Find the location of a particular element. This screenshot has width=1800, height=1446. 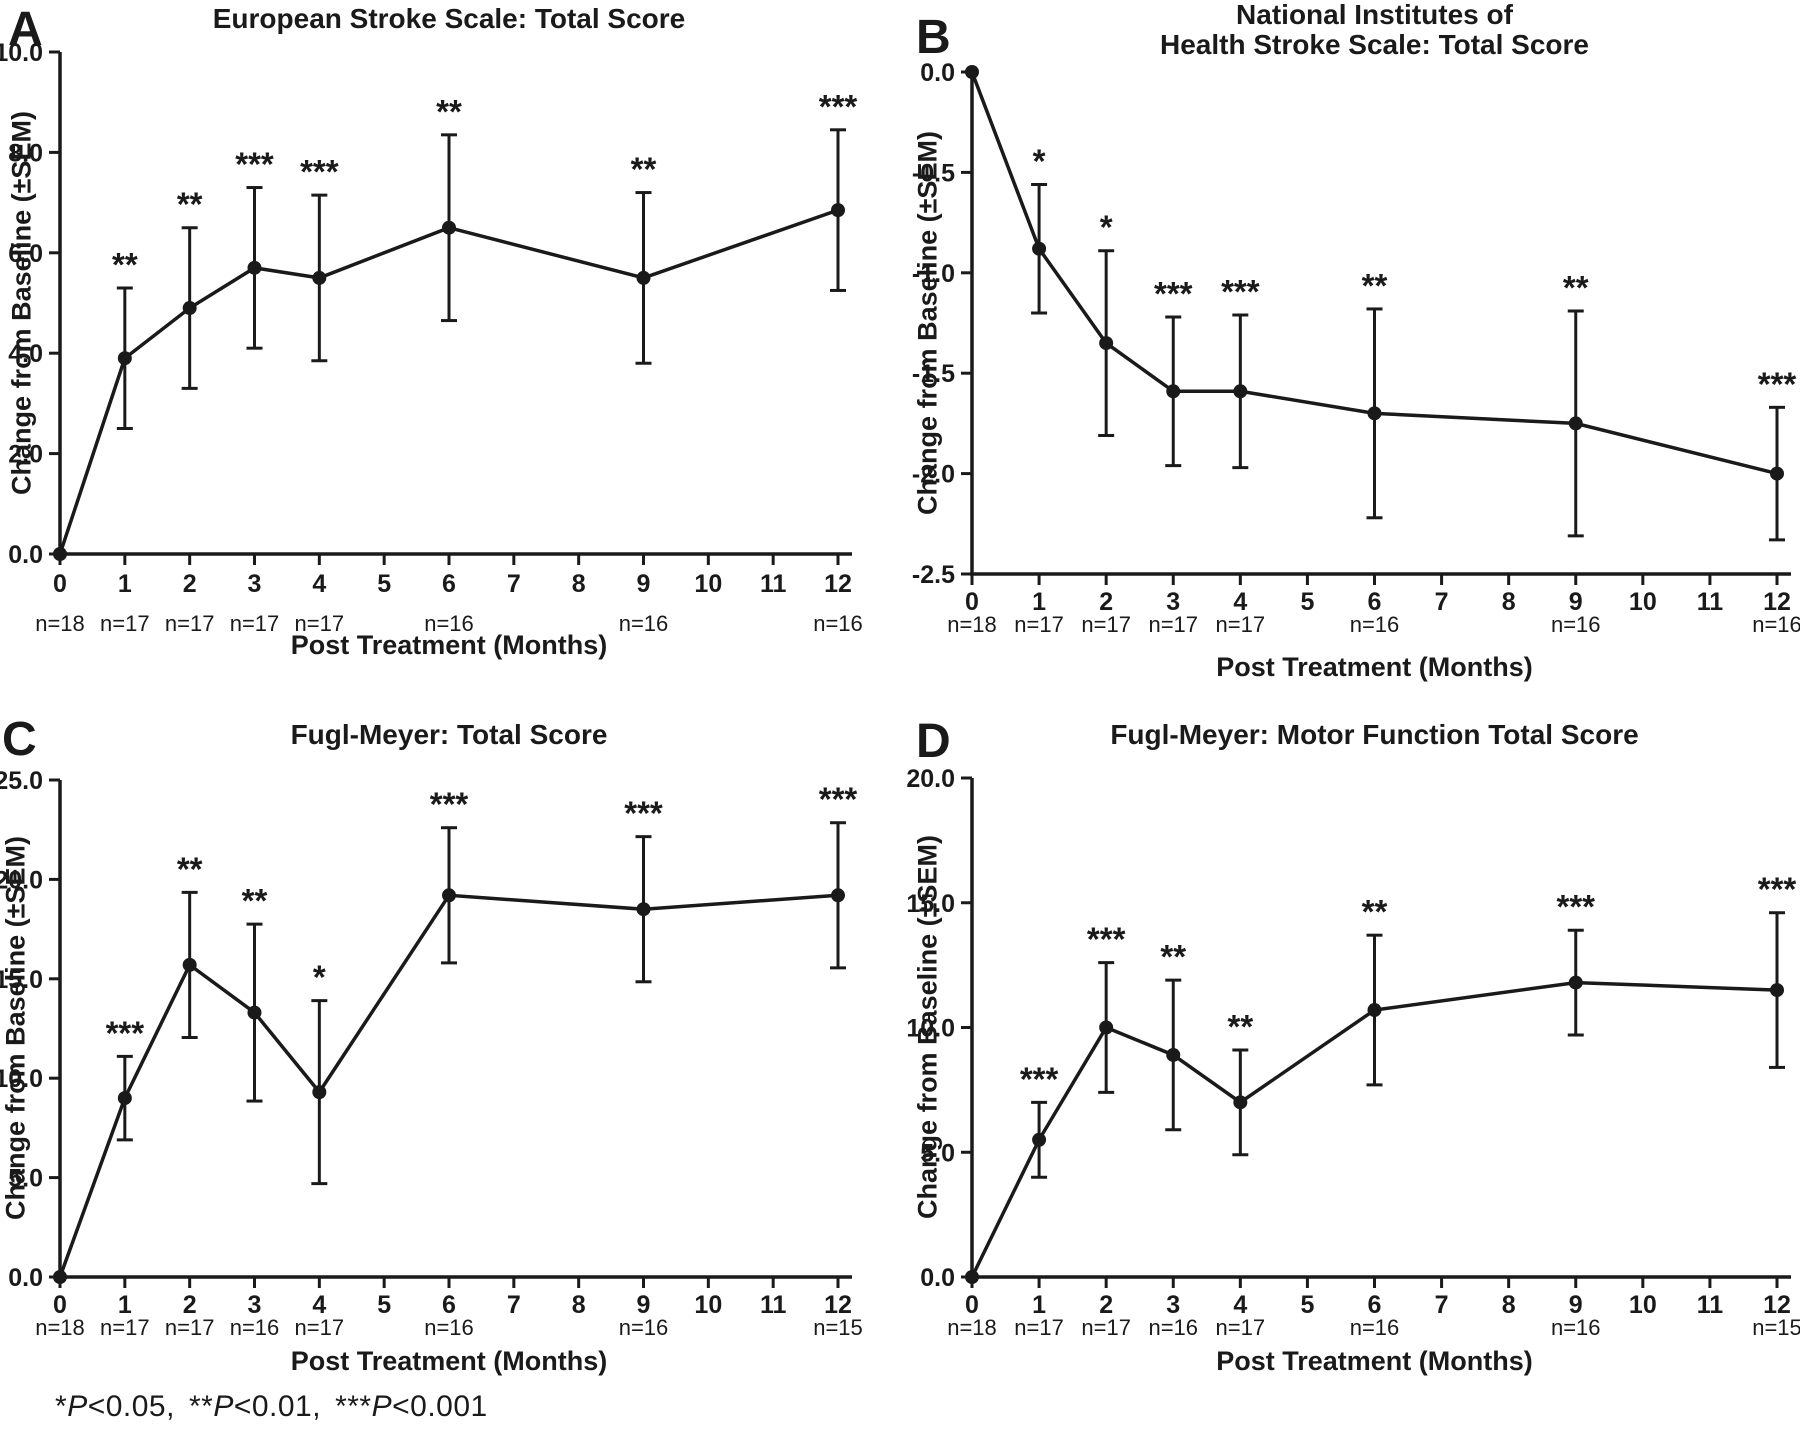

panel-b-title-line2: Health Stroke Scale: Total Score is located at coordinates (1374, 44).